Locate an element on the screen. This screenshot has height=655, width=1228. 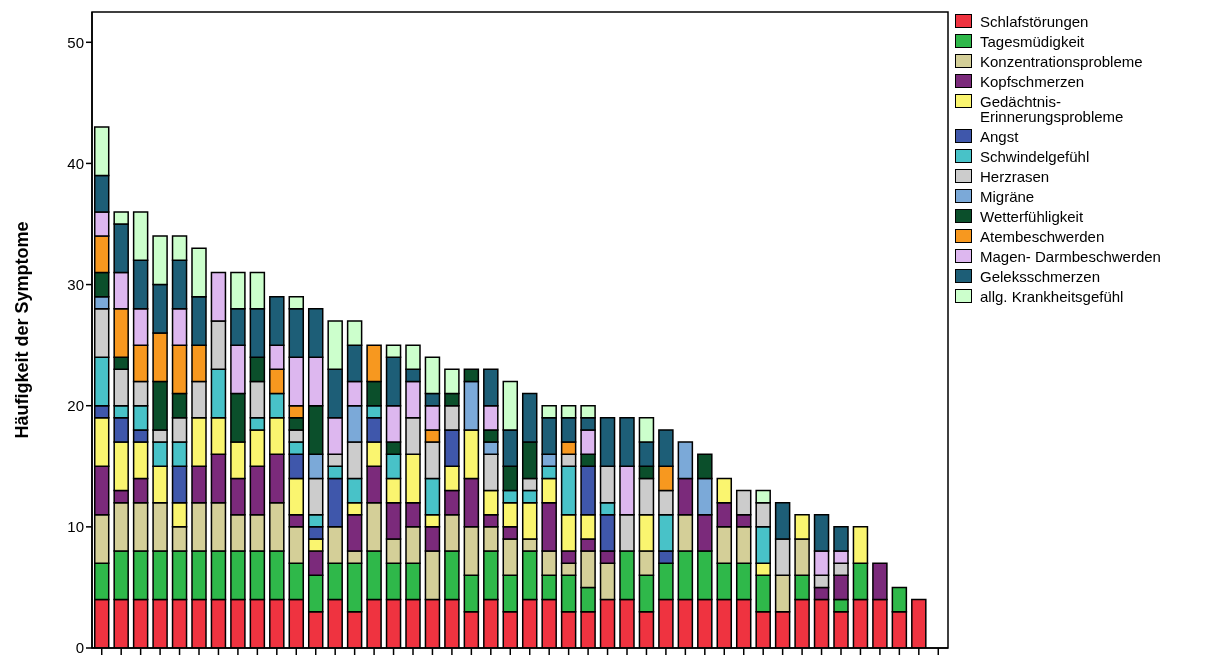
y-axis-title: Häufigkeit der Symptome is located at coordinates (22, 330).